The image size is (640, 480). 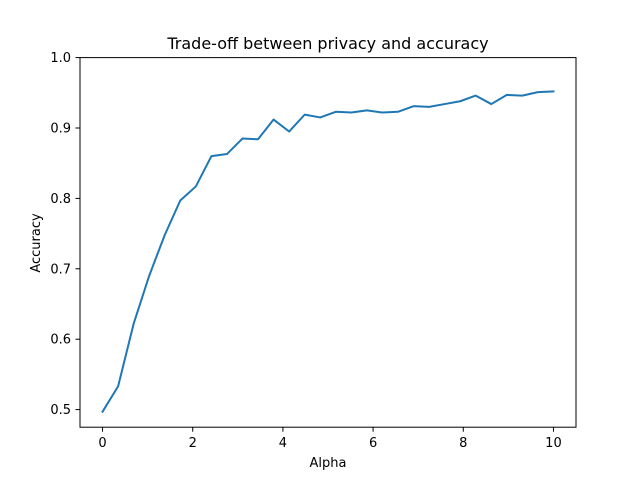 I want to click on x-tick-label: 2, so click(x=193, y=443).